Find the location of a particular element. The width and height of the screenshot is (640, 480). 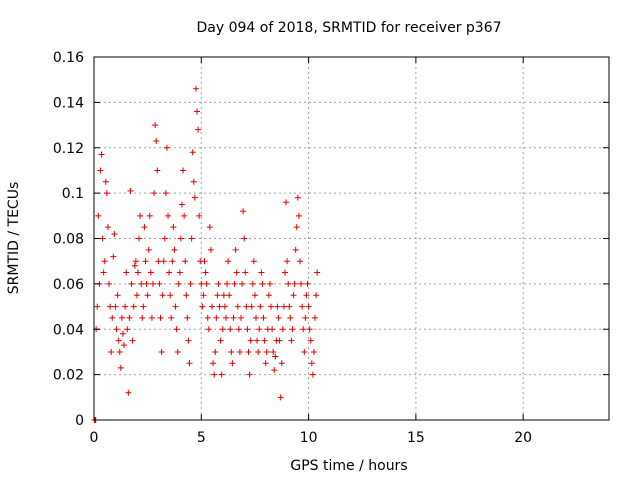

x-tick-label: 0 is located at coordinates (94, 438).